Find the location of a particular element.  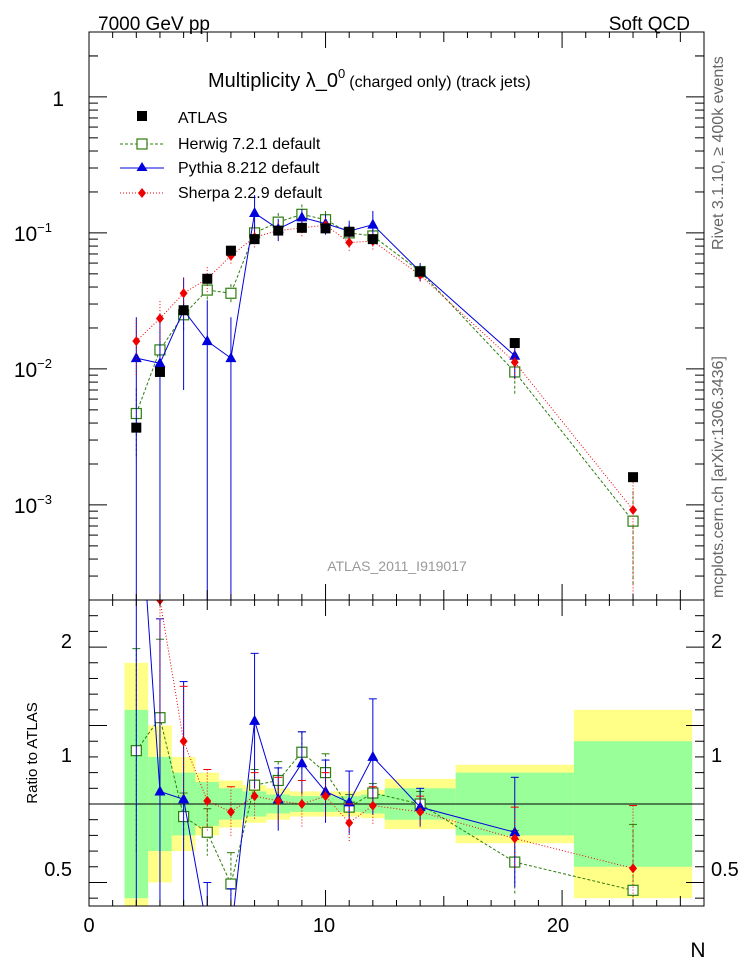

chart-title-subtitle: (charged only) (track jets) is located at coordinates (439, 82).